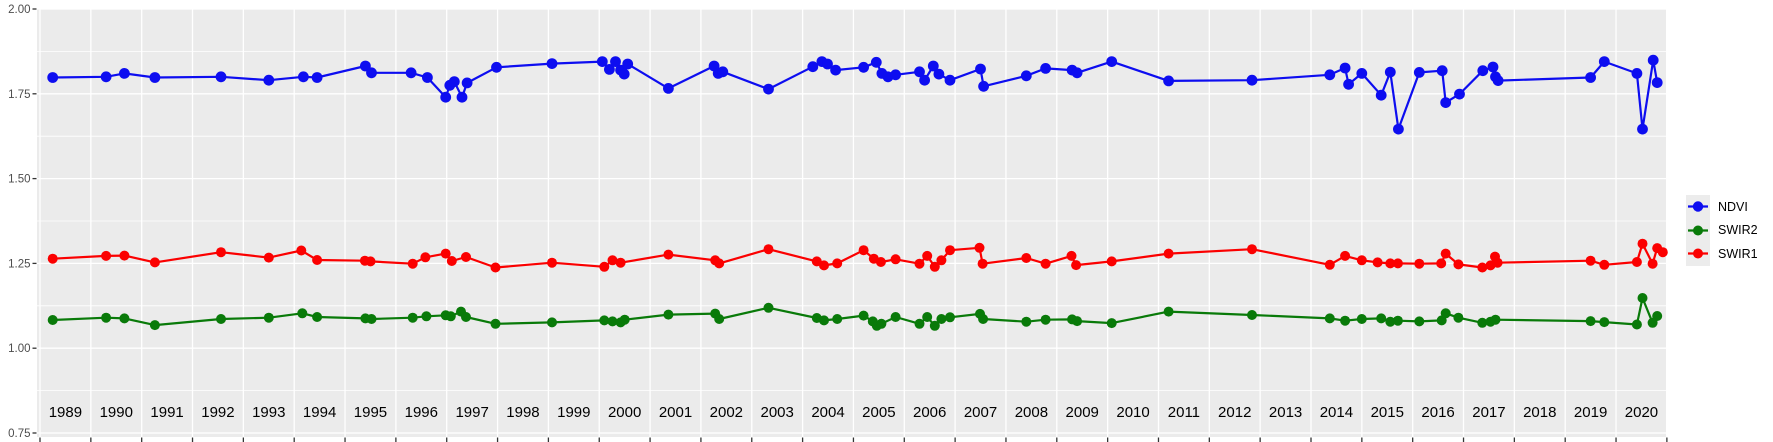  I want to click on x-axis-label: 2011, so click(1184, 412).